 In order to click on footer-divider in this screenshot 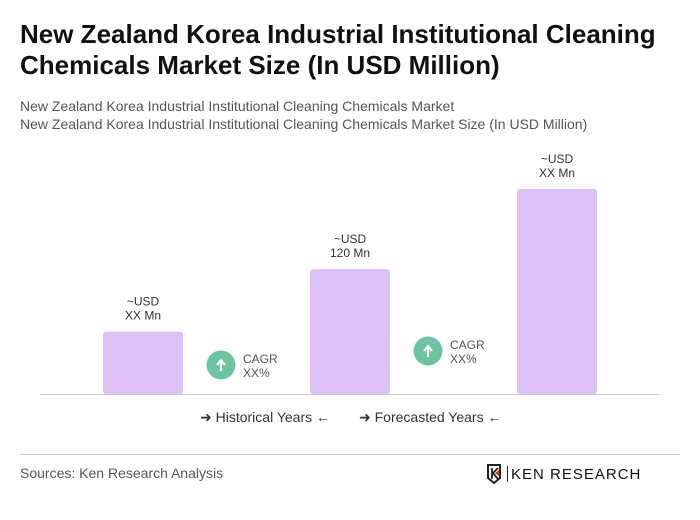, I will do `click(350, 454)`.